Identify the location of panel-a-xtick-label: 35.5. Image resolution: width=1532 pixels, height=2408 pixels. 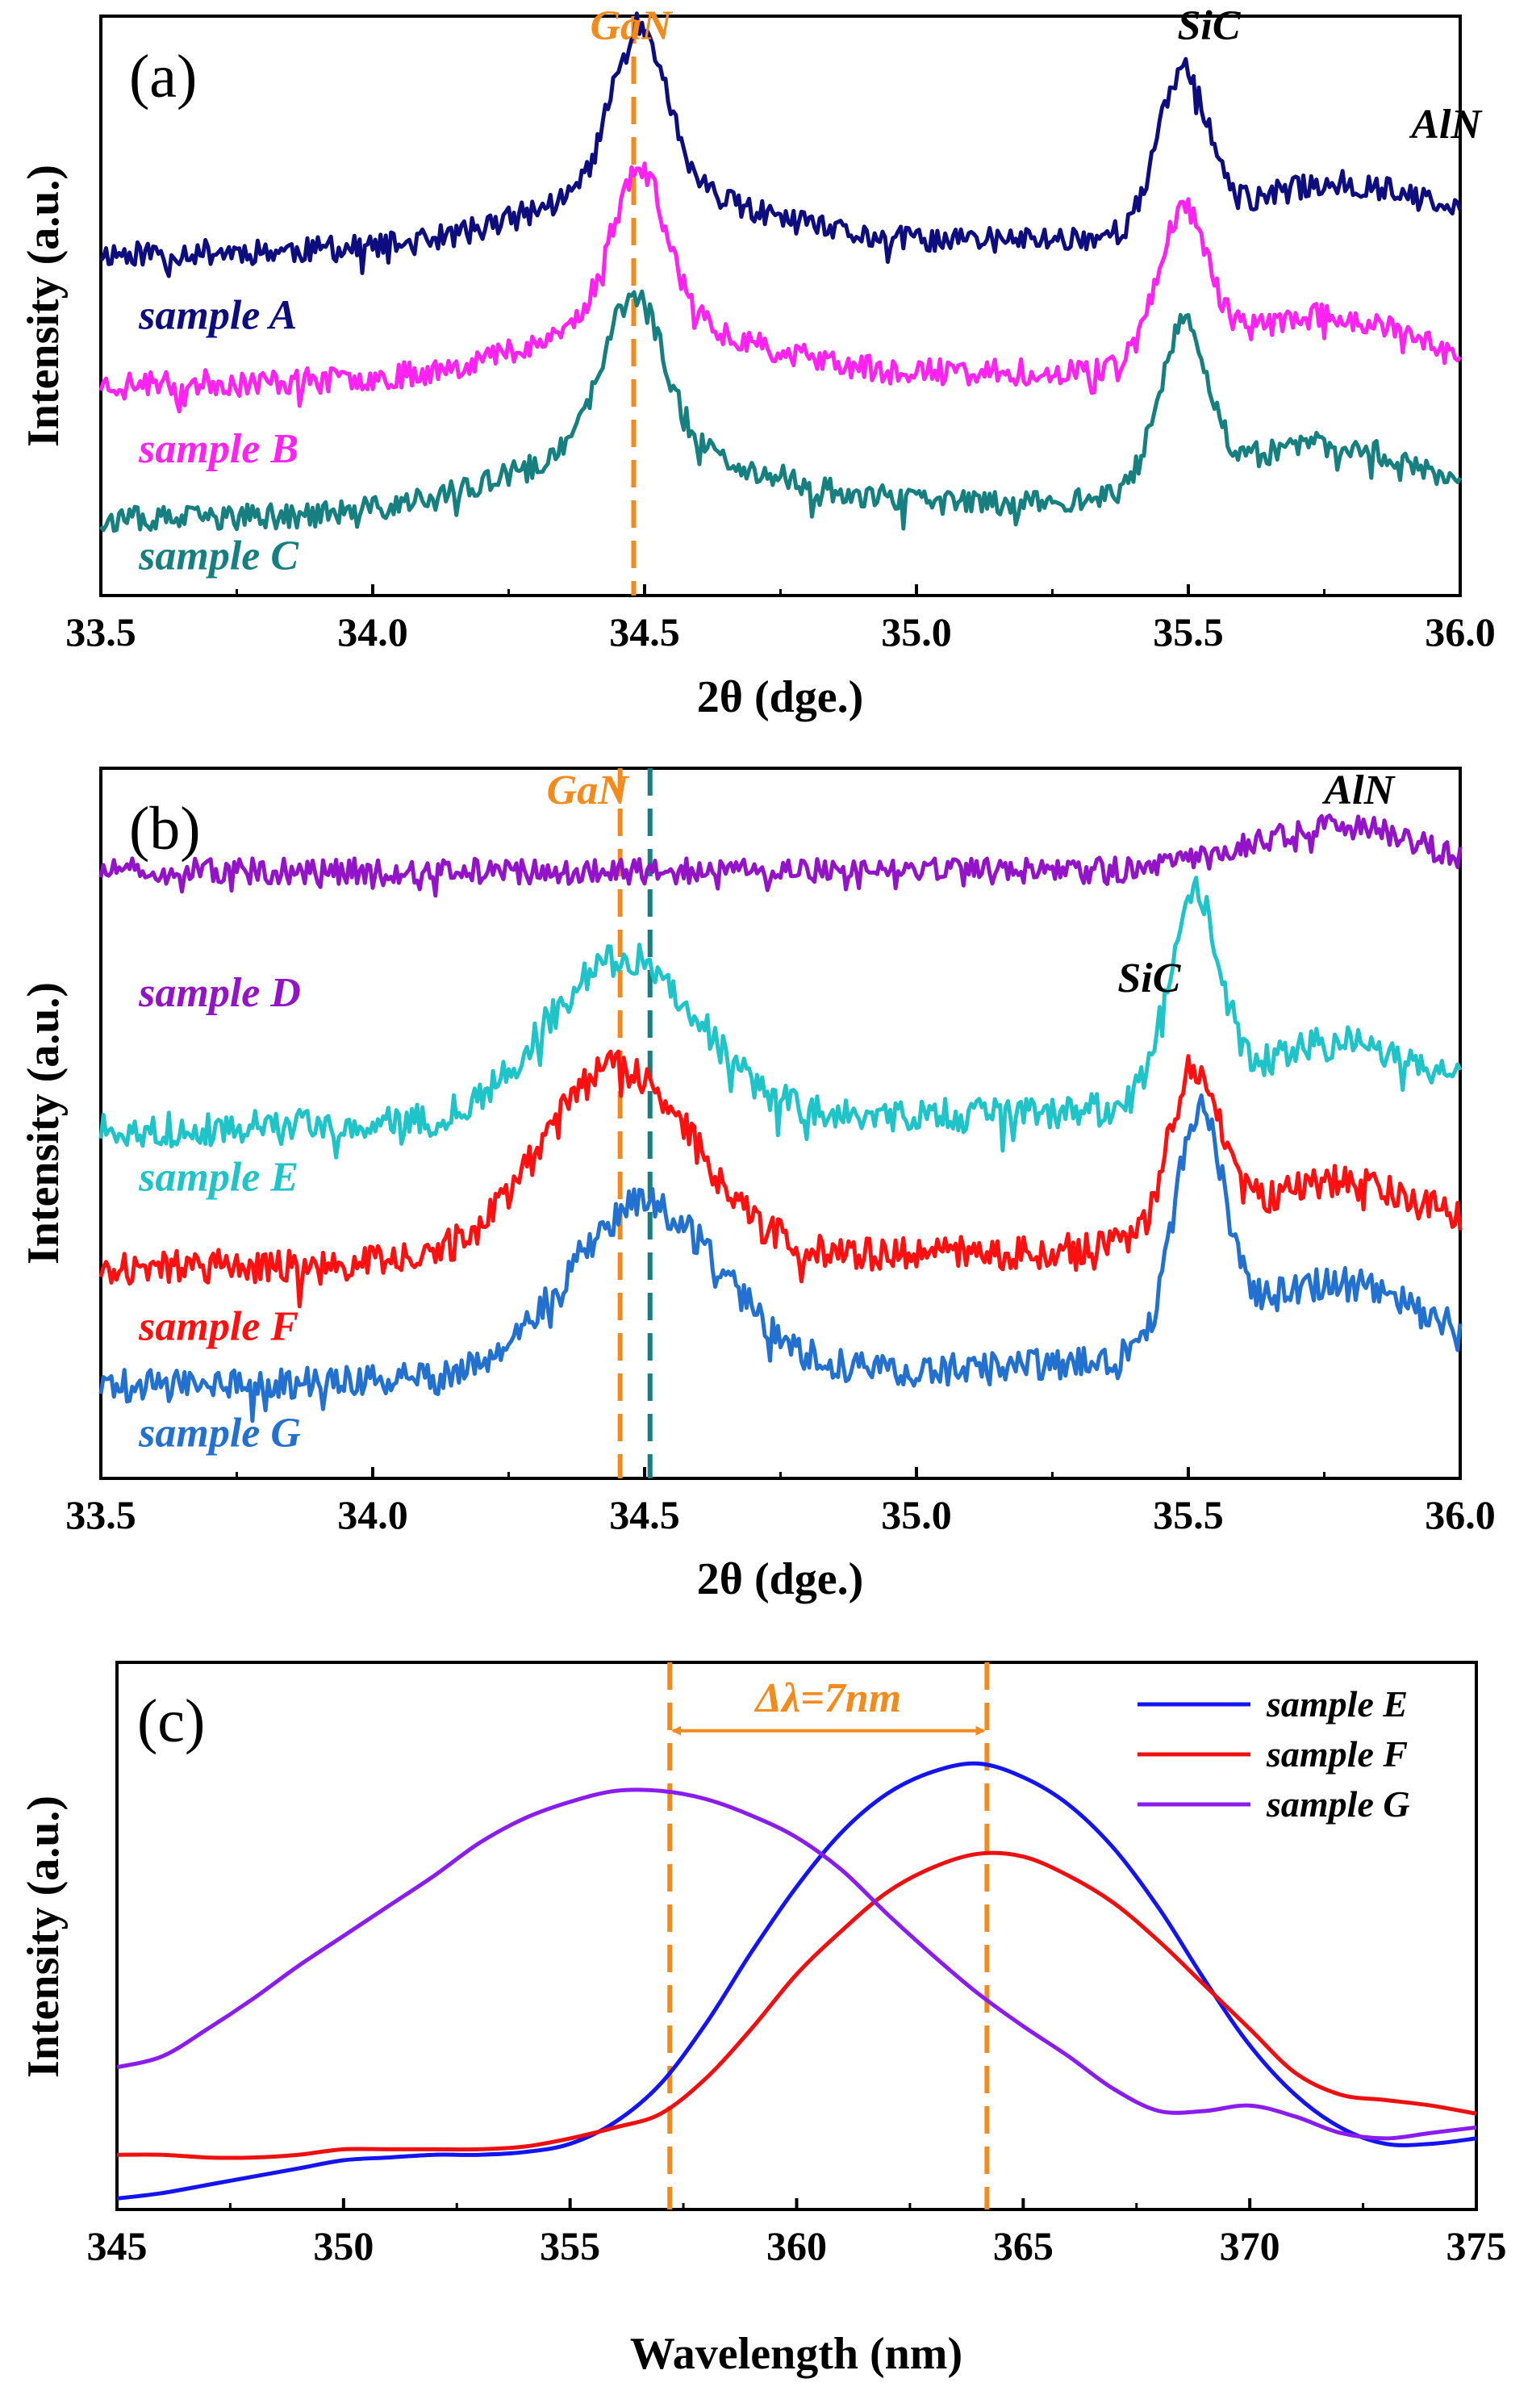
(1188, 631).